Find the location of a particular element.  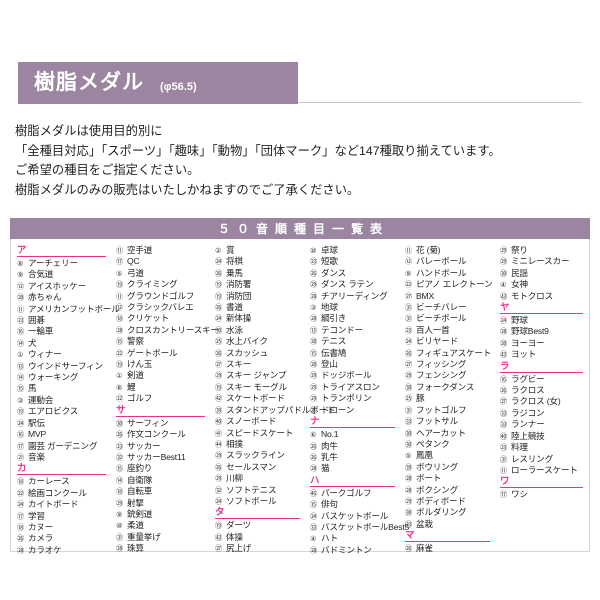

list-item: ⑲ ダーツ is located at coordinates (258, 525).